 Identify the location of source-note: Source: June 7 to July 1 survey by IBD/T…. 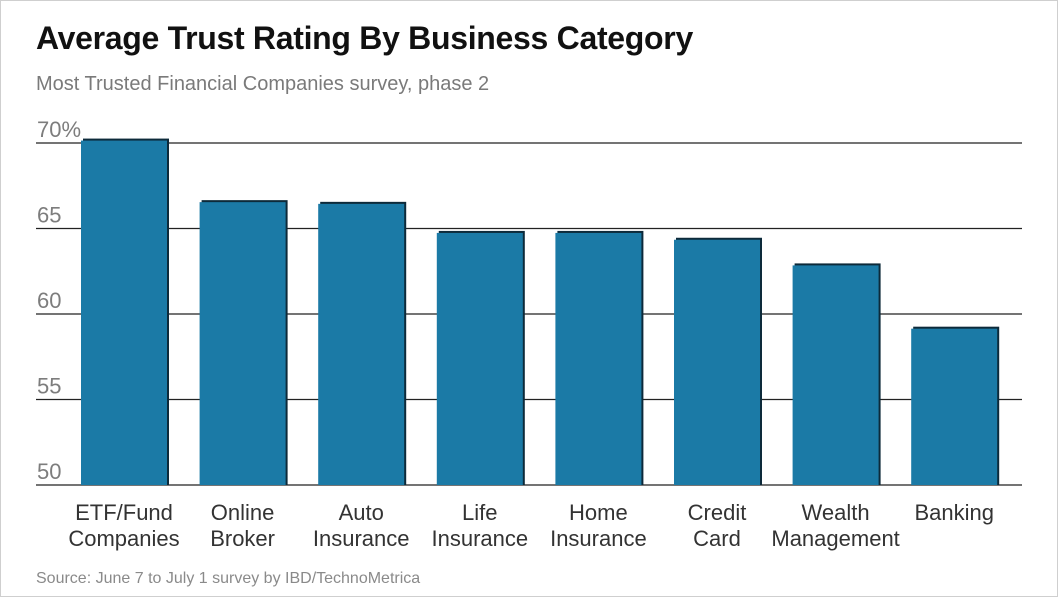
(228, 578).